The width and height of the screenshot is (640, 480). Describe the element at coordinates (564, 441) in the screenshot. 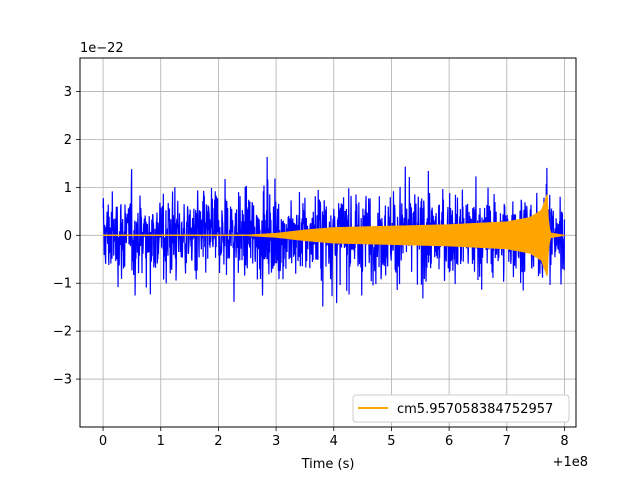

I see `x-tick-label: 8` at that location.